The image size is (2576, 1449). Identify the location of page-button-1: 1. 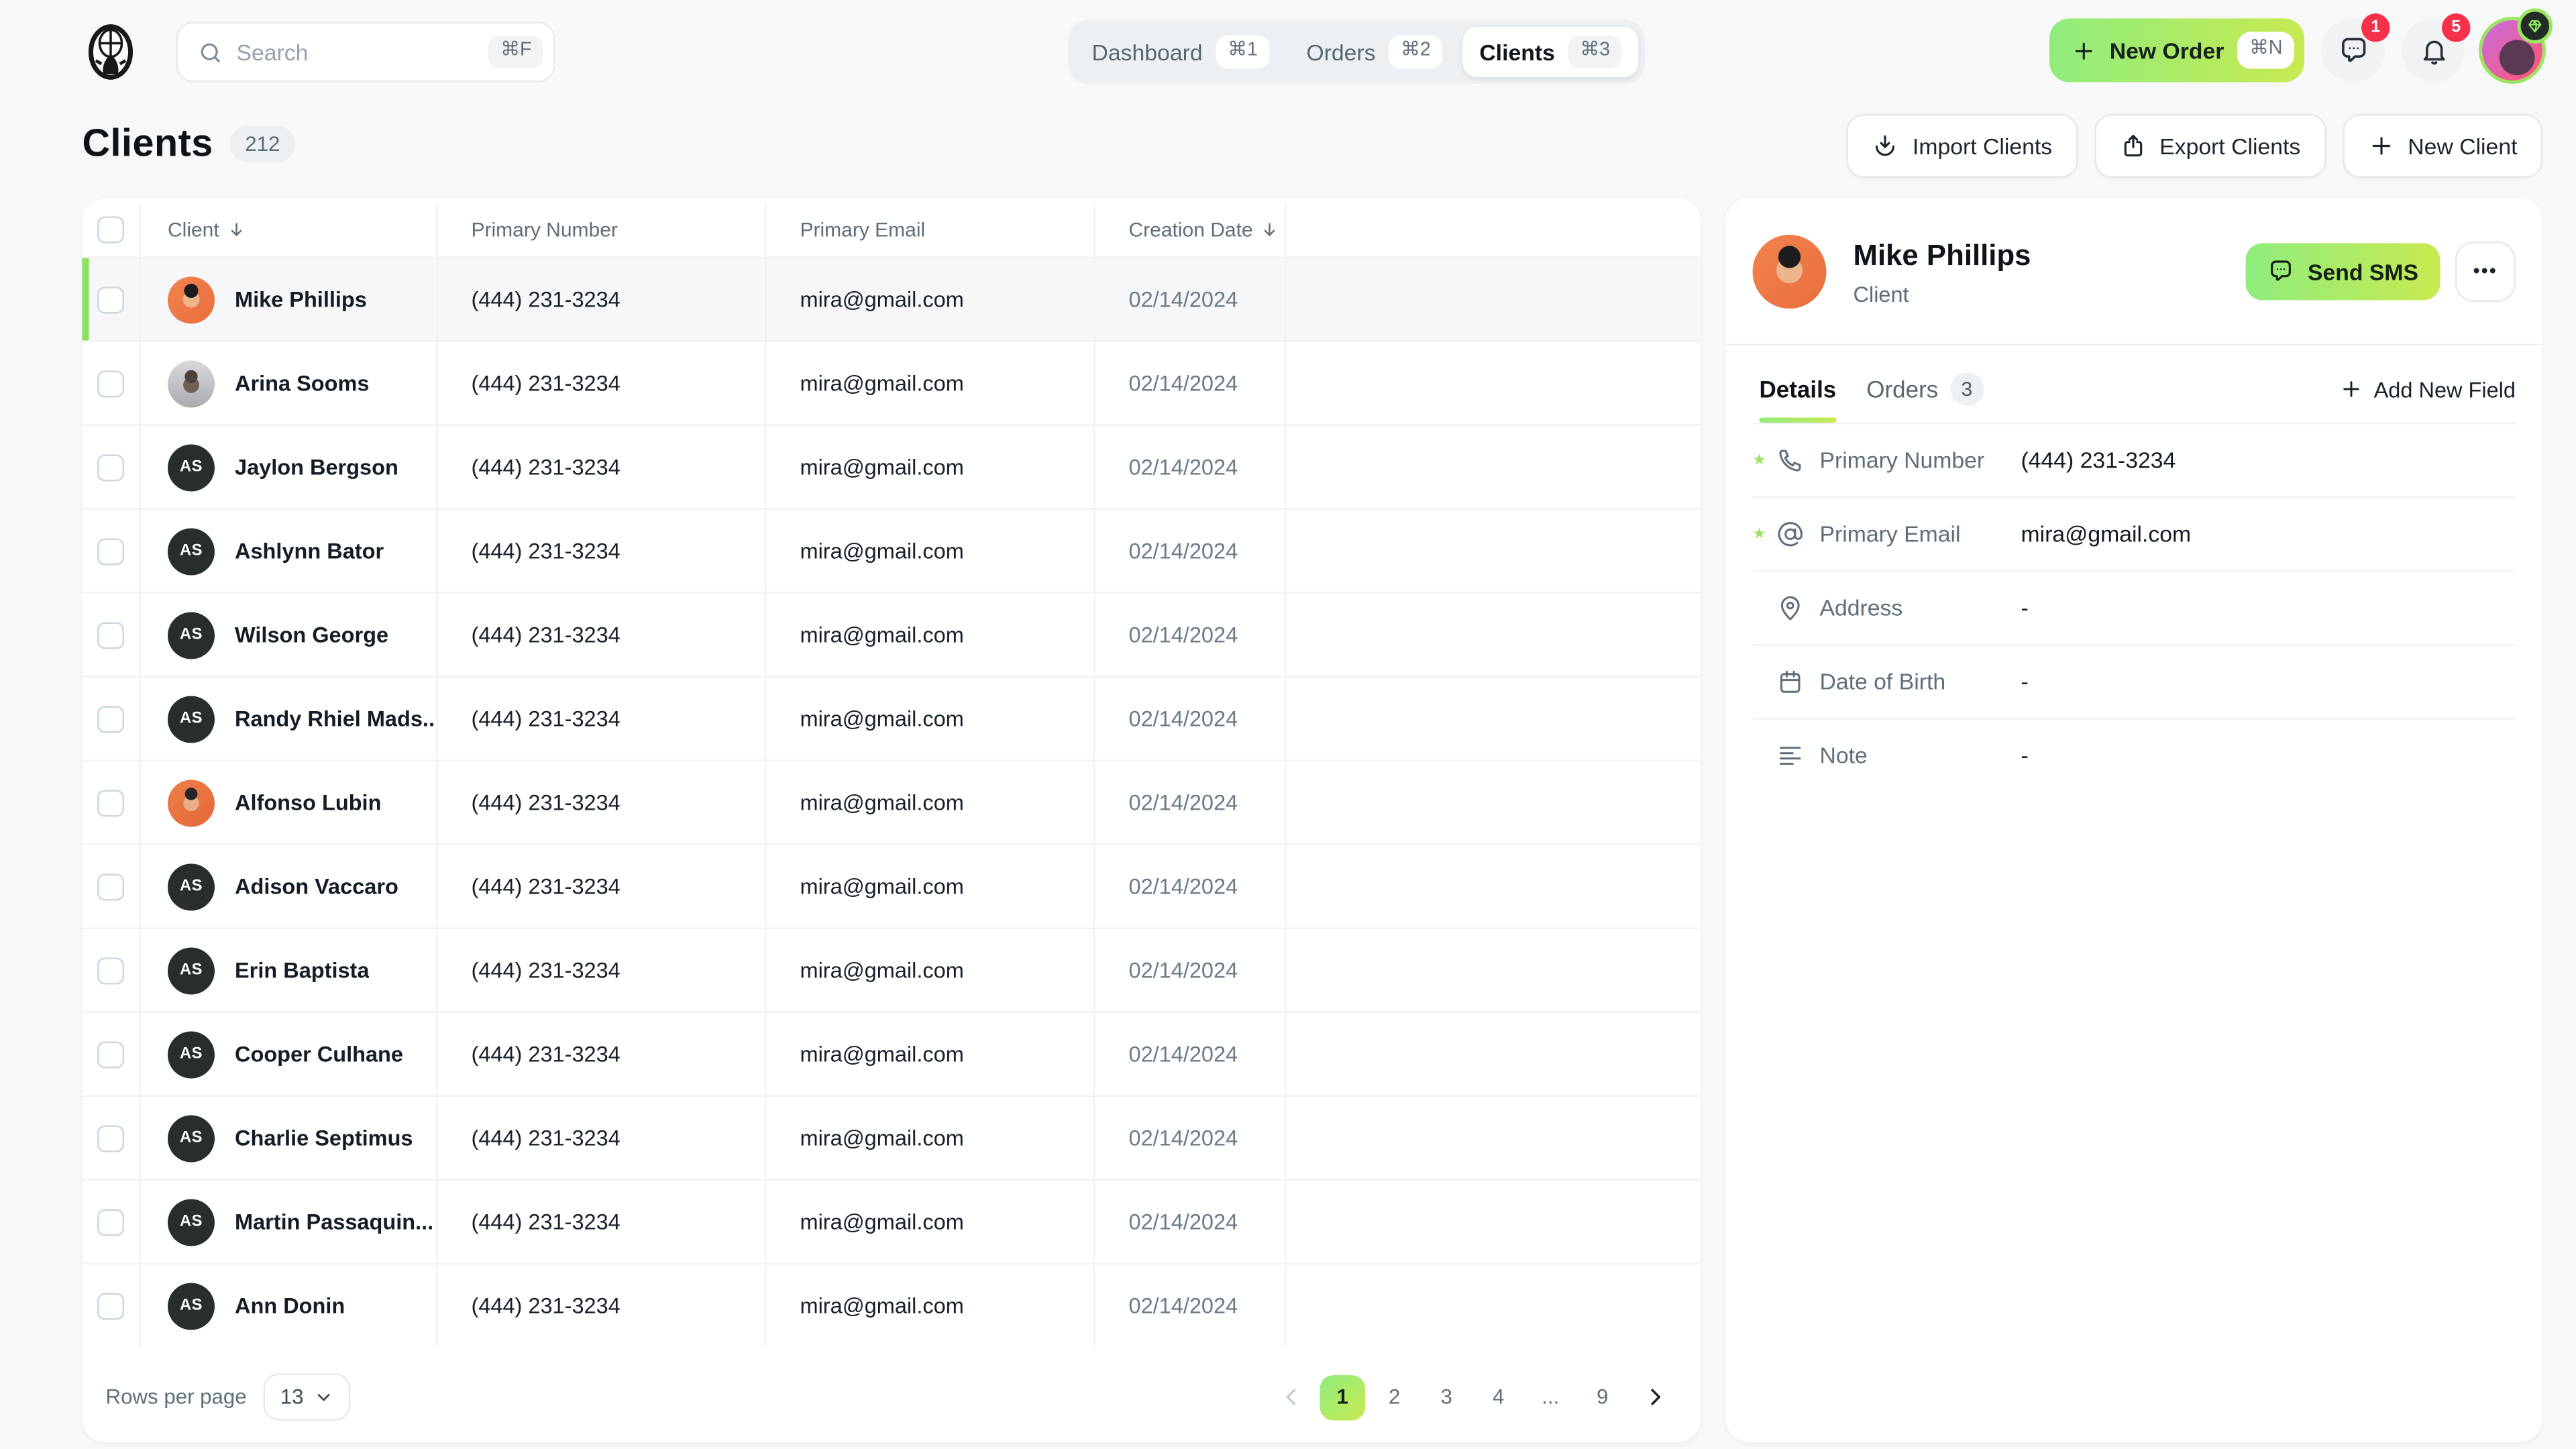
(1342, 1397).